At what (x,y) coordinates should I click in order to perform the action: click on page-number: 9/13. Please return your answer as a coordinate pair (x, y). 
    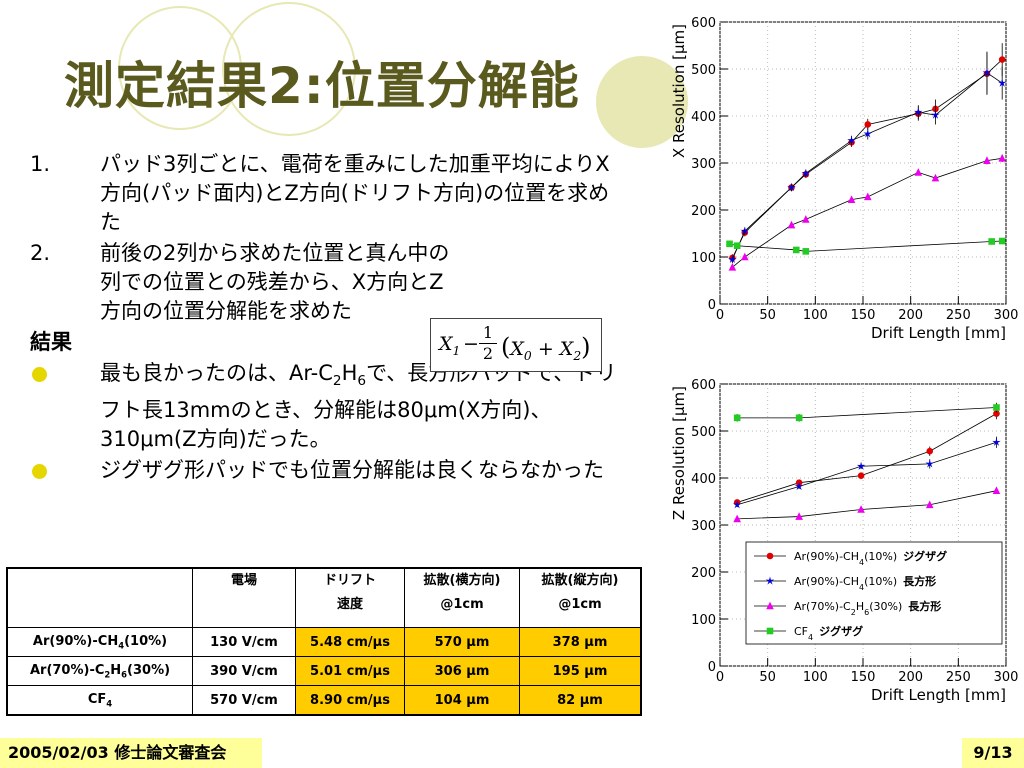
    Looking at the image, I should click on (993, 753).